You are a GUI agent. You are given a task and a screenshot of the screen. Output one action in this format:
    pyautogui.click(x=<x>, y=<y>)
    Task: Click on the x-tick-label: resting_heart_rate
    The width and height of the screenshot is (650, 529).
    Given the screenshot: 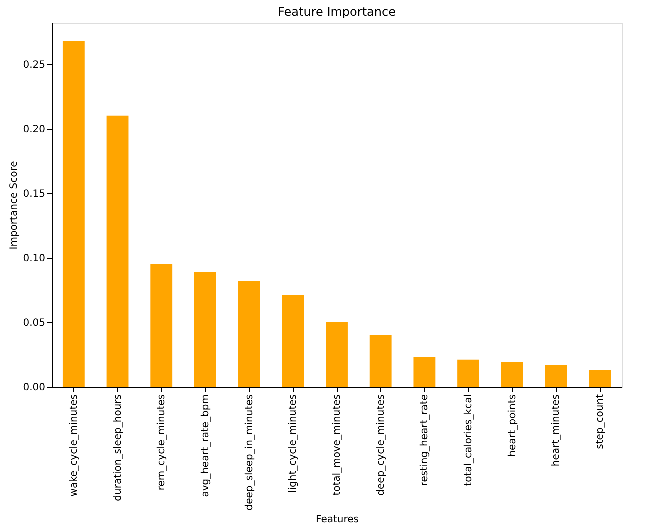 What is the action you would take?
    pyautogui.click(x=425, y=440)
    